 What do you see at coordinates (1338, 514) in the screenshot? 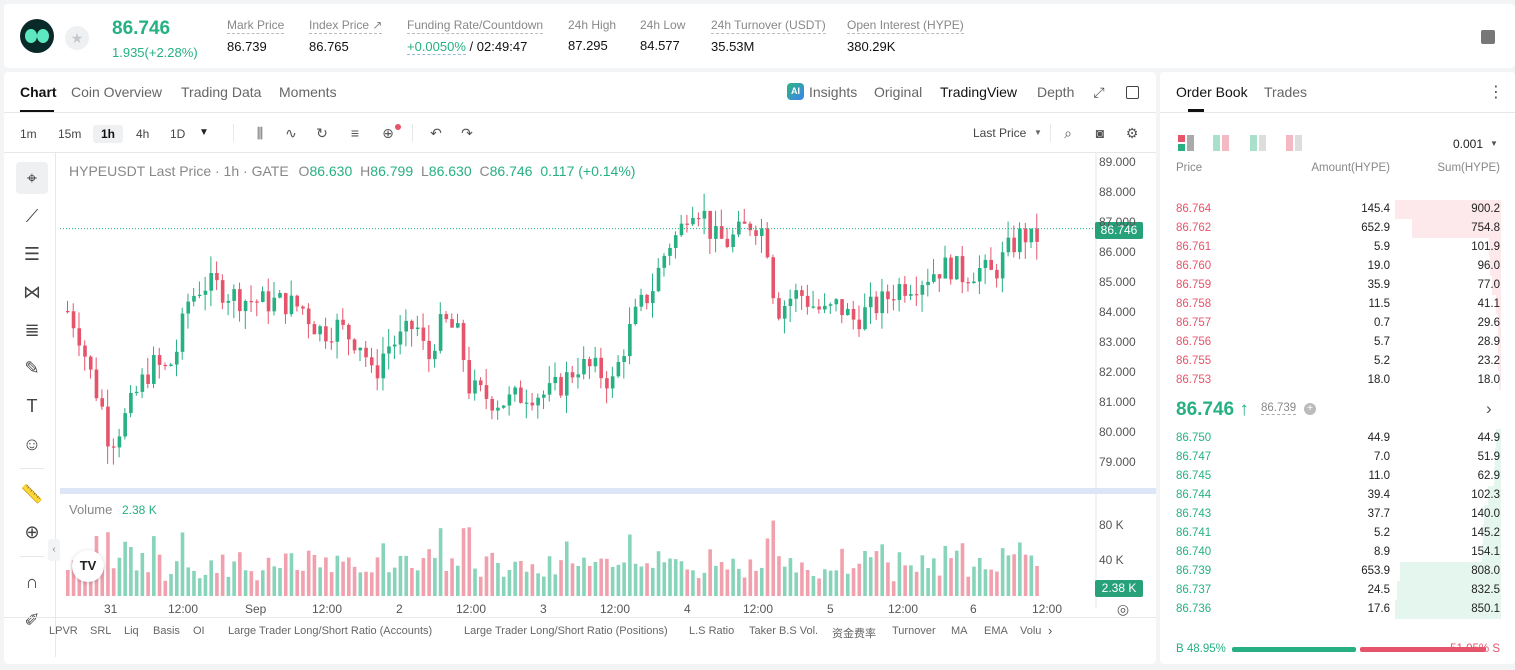
I see `orderbook-row: 86.743 37.7 140.0` at bounding box center [1338, 514].